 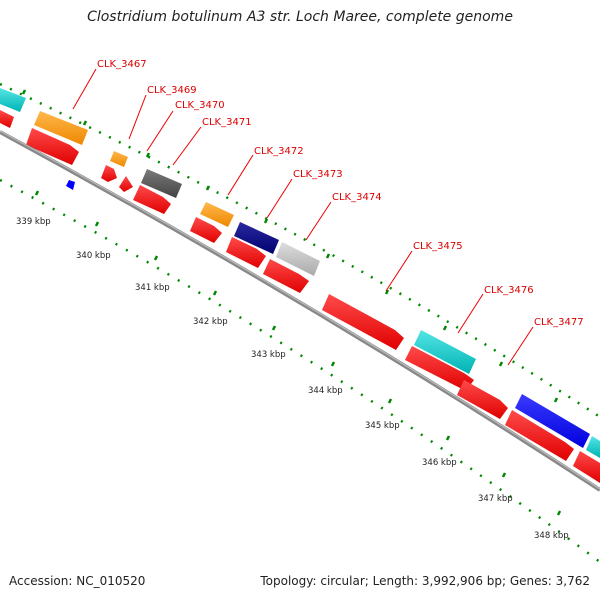 I want to click on gene-label-clk-3470: CLK_3470, so click(x=200, y=105).